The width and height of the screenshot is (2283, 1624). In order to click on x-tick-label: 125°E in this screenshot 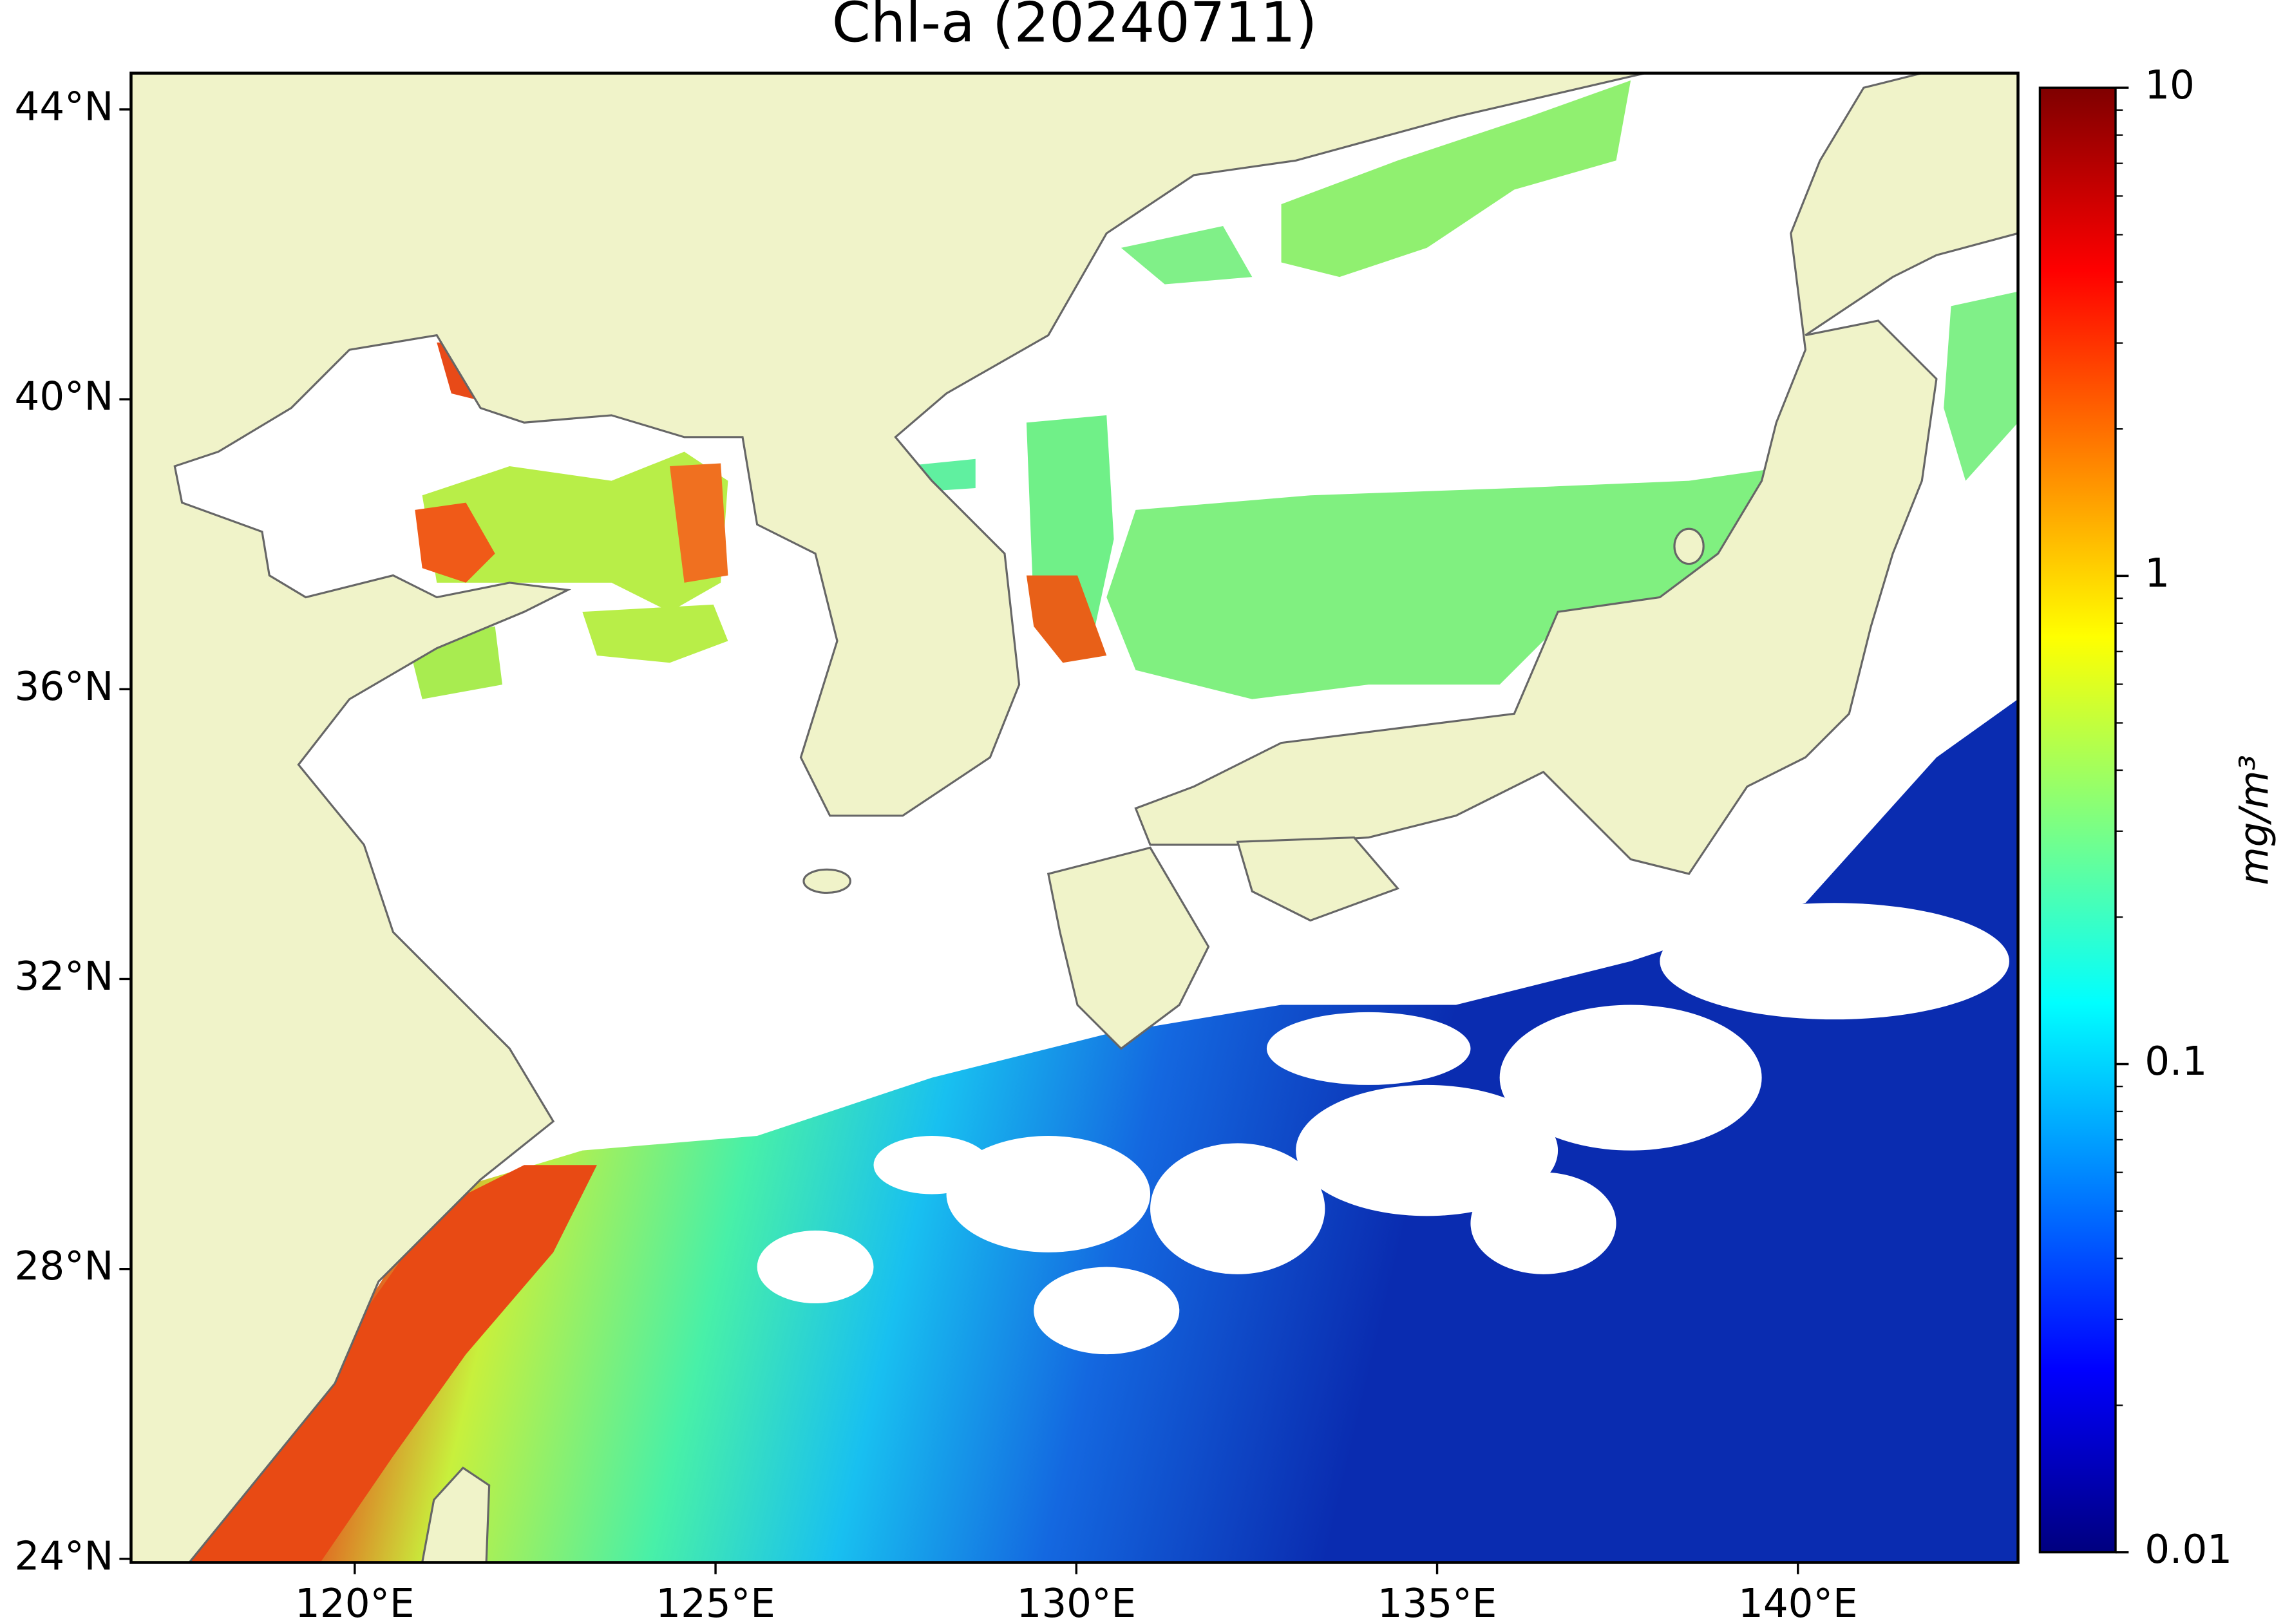, I will do `click(715, 1603)`.